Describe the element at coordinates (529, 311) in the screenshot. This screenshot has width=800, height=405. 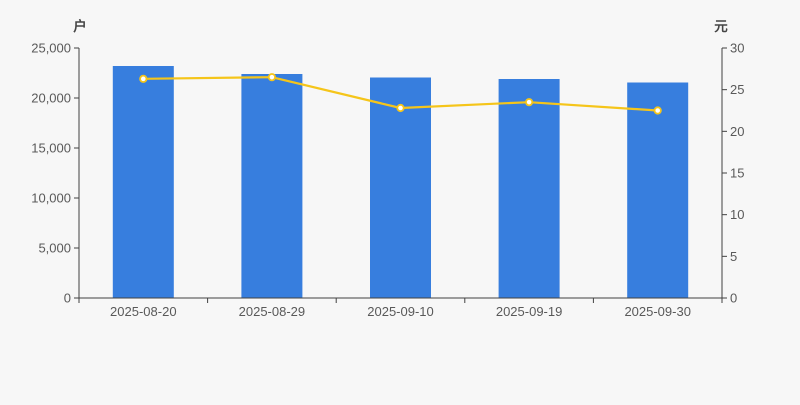
I see `x-axis-label: 2025-09-19` at that location.